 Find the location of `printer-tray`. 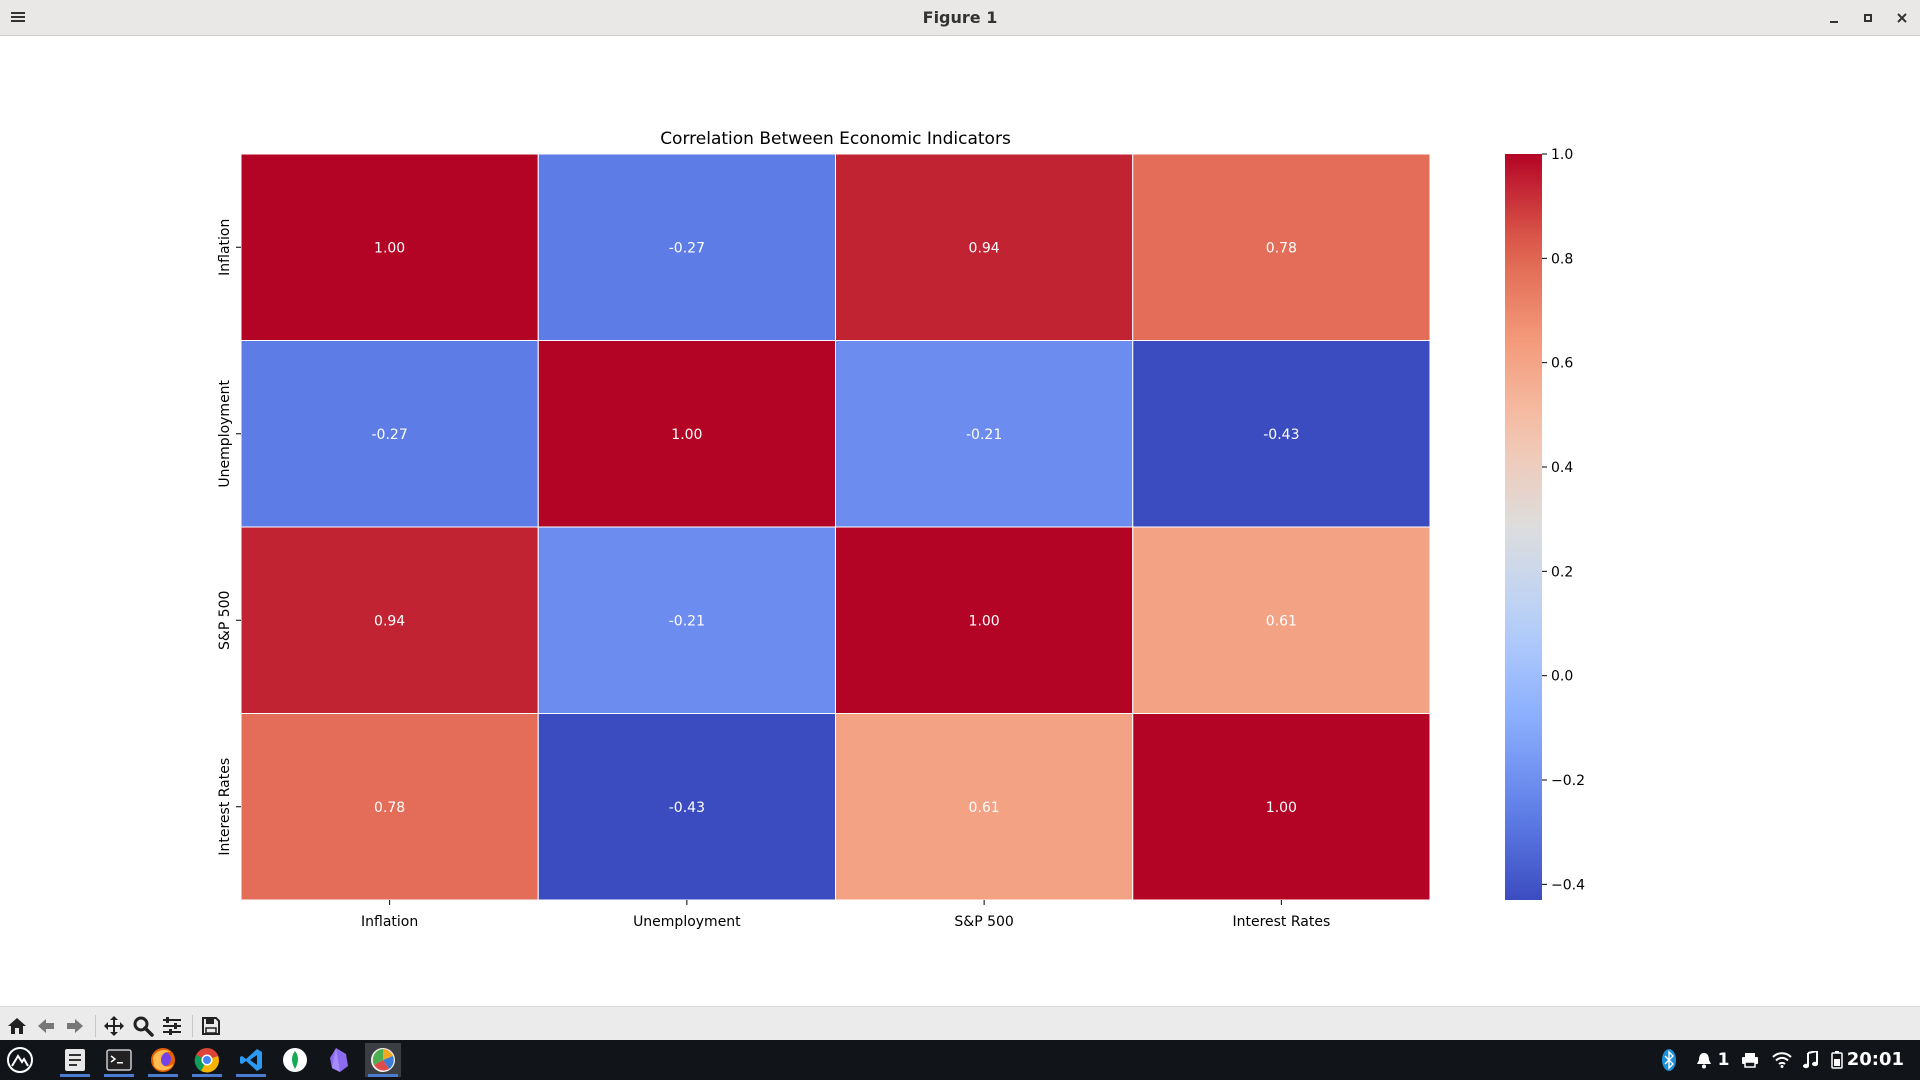

printer-tray is located at coordinates (1750, 1060).